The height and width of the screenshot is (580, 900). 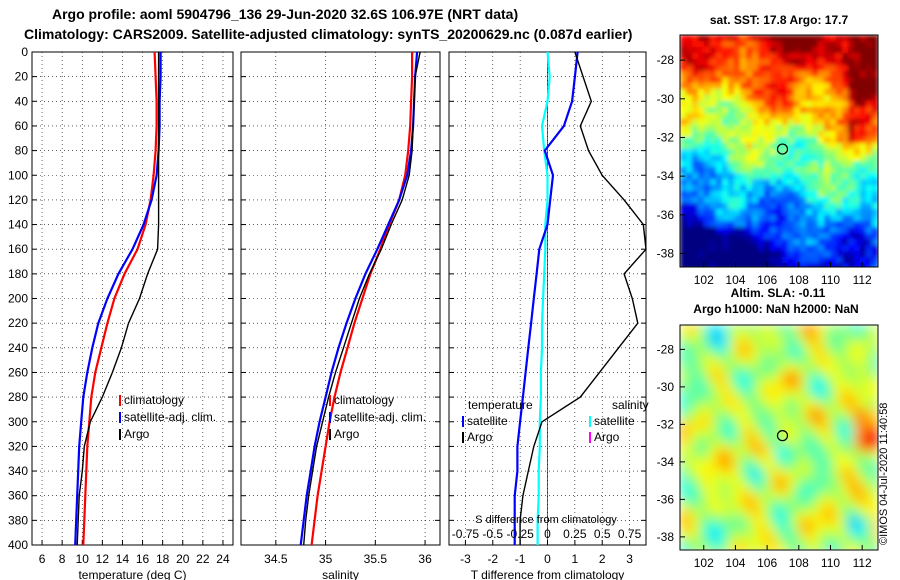 What do you see at coordinates (18, 249) in the screenshot?
I see `depth-tick-label: 160` at bounding box center [18, 249].